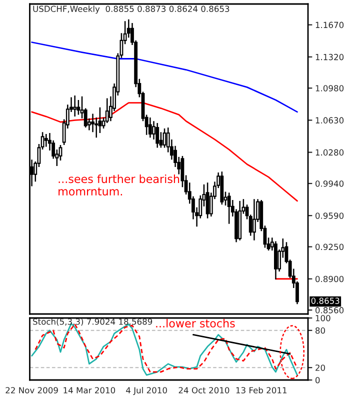  What do you see at coordinates (131, 10) in the screenshot?
I see `chart-title: USDCHF,Weekly 0.8855 0.8873 0.8624 0.8653` at bounding box center [131, 10].